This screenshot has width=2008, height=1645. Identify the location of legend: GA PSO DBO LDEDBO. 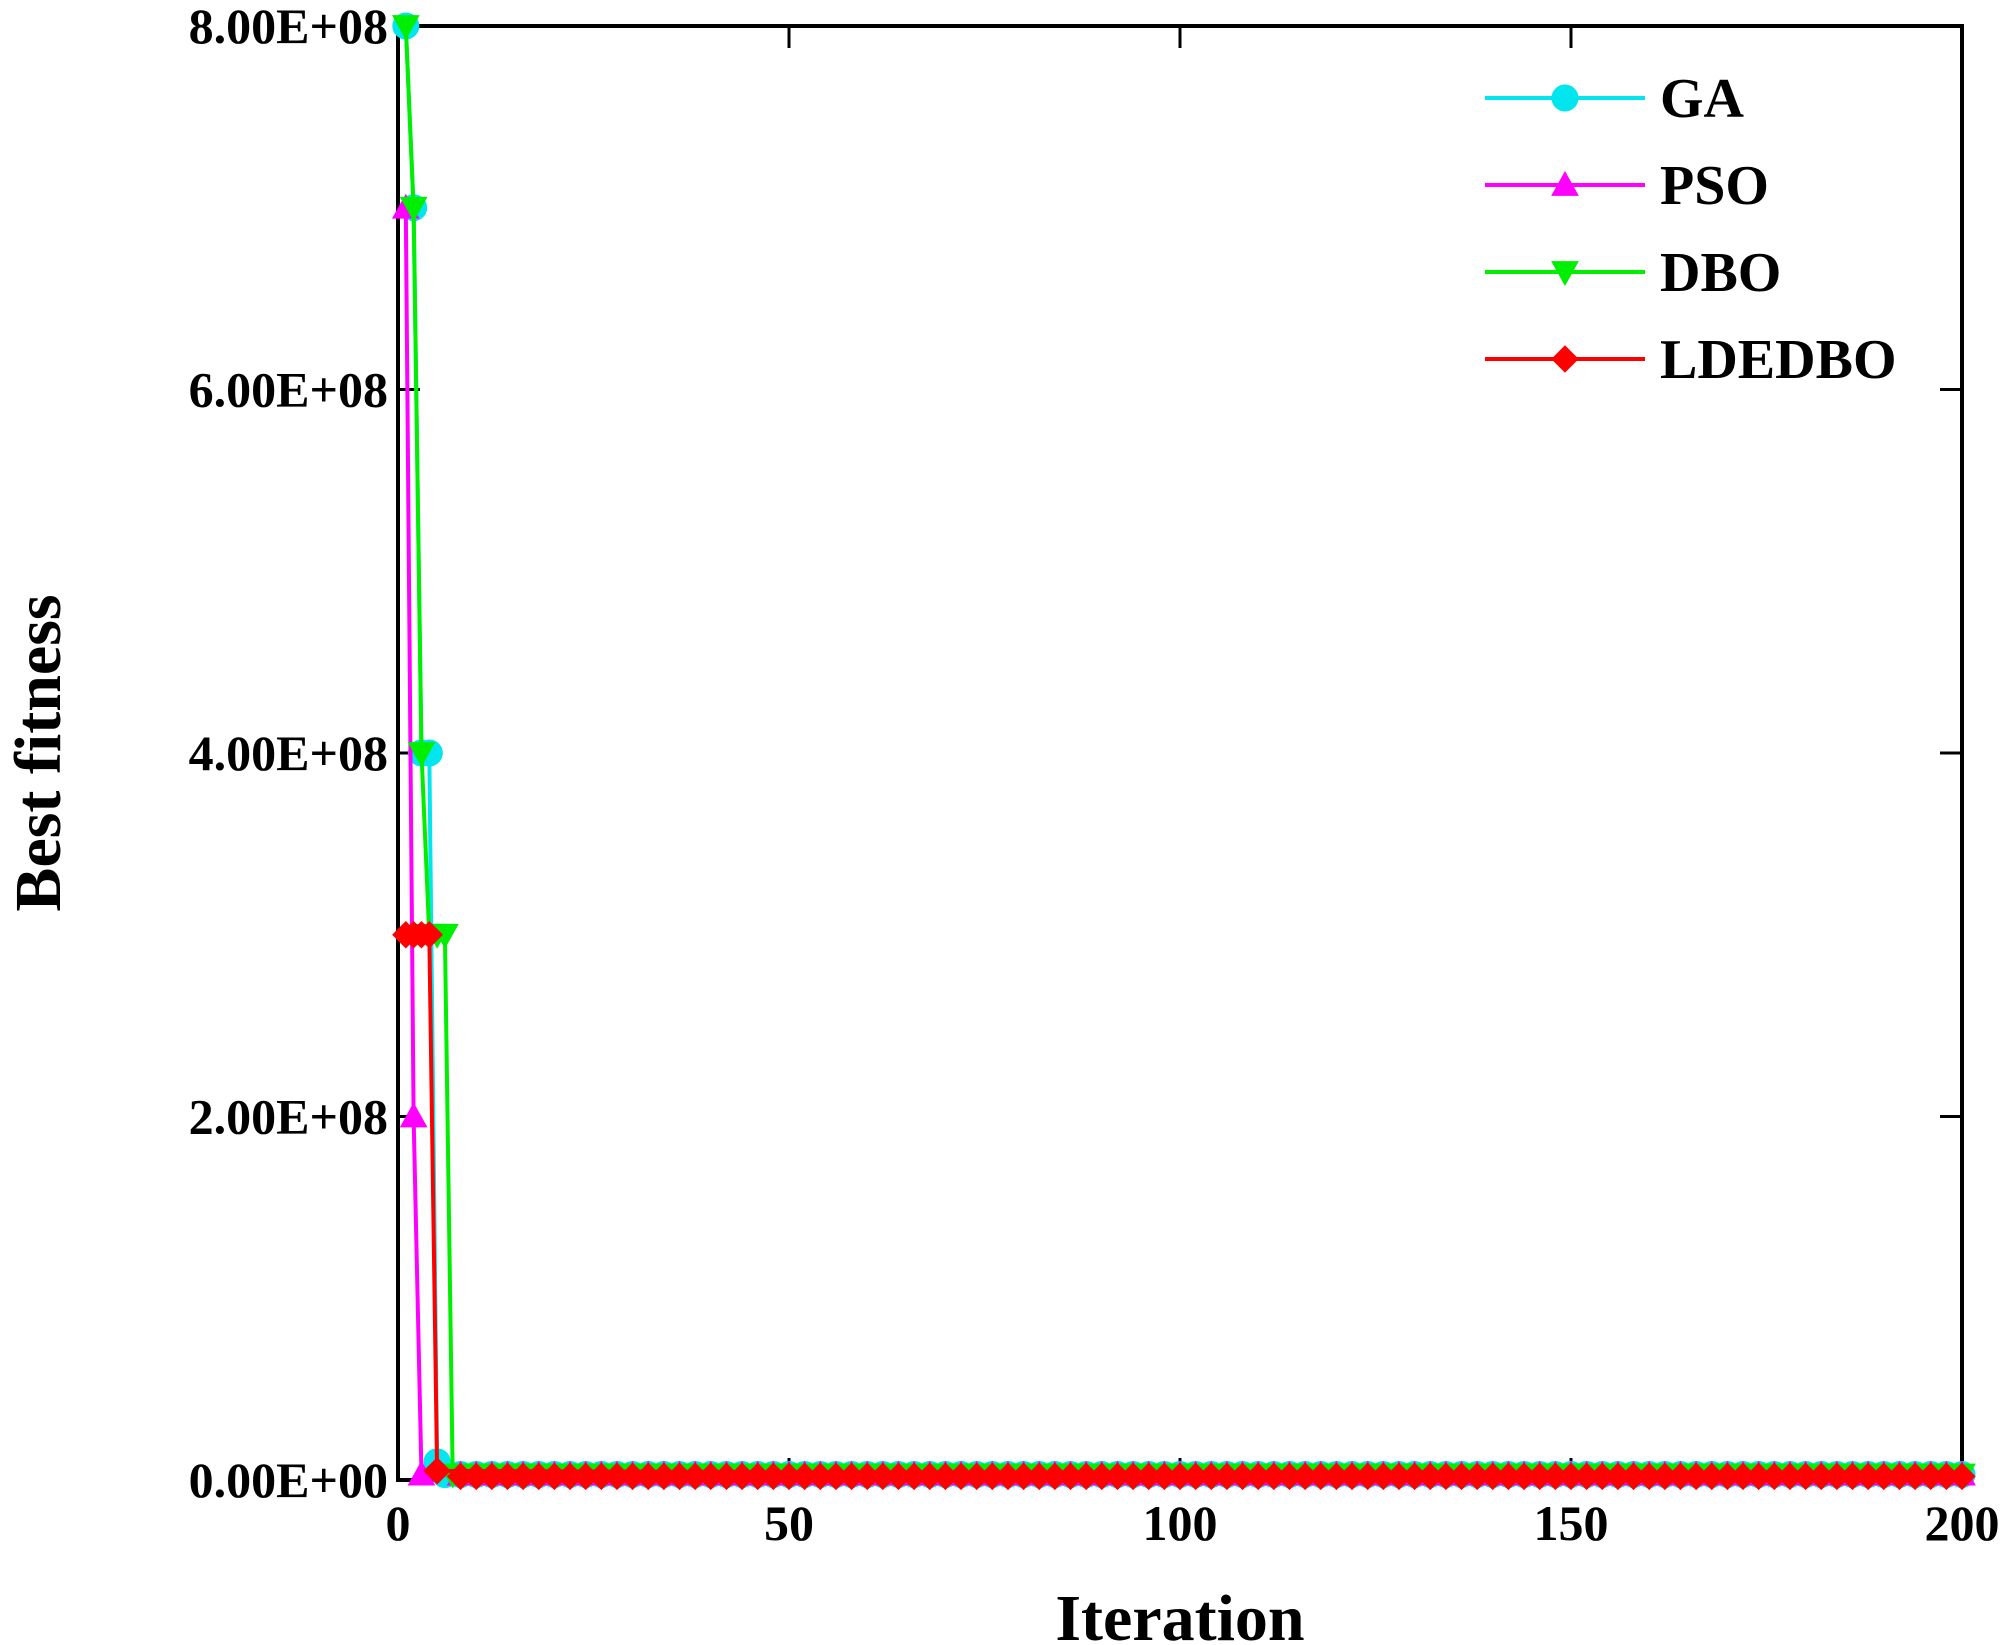
(1691, 229).